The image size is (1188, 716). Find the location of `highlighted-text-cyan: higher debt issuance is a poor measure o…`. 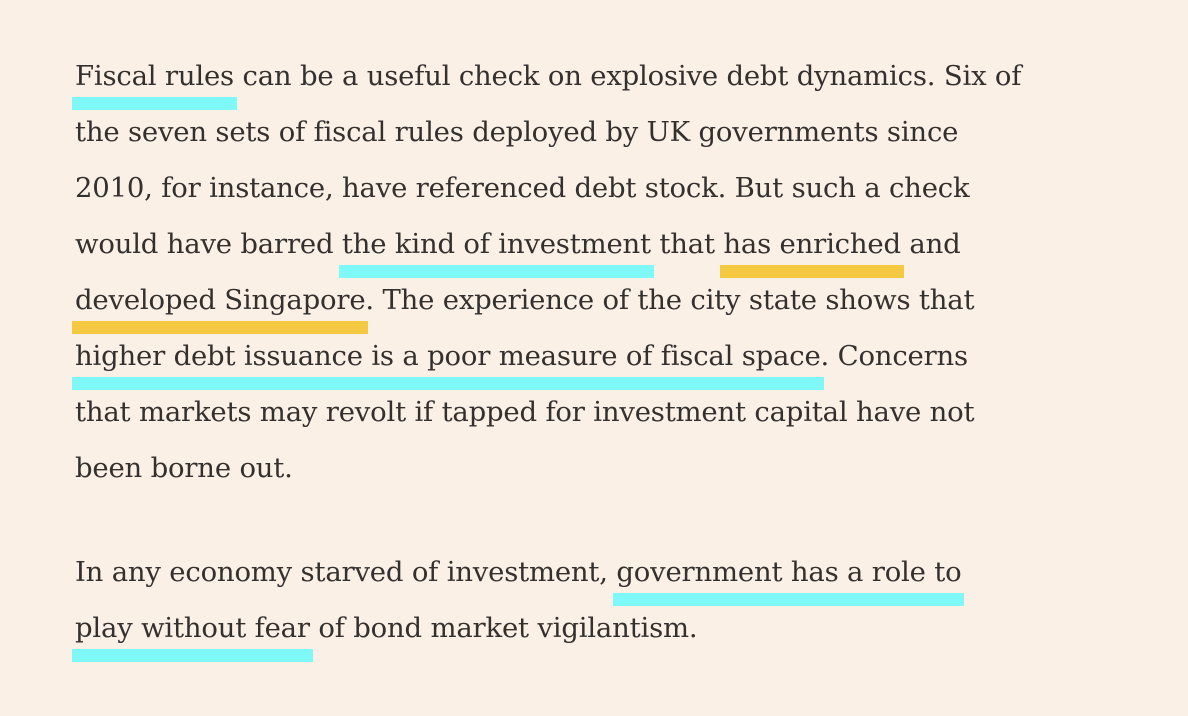

highlighted-text-cyan: higher debt issuance is a poor measure o… is located at coordinates (448, 356).